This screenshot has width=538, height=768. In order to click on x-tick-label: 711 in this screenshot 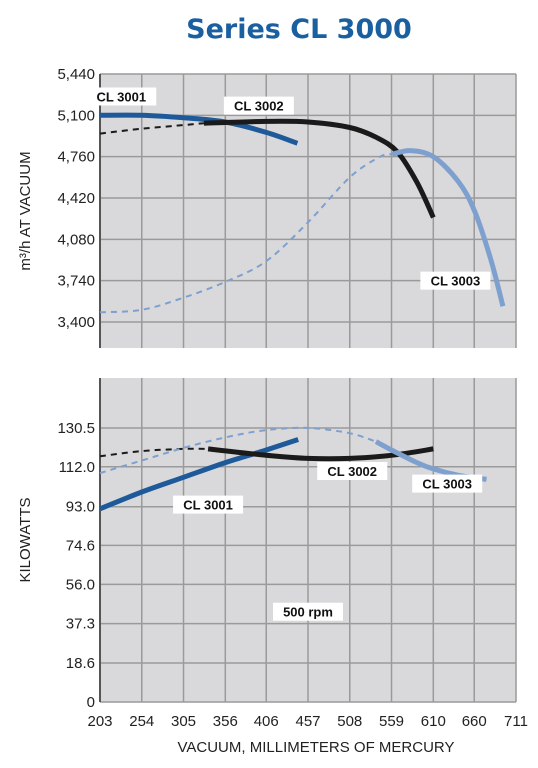, I will do `click(516, 721)`.